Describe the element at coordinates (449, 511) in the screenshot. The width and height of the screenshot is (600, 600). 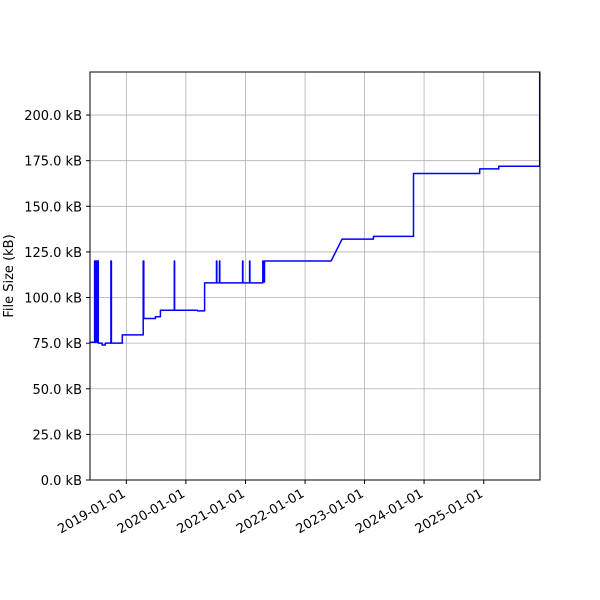
I see `x-tick-label: 2025-01-01` at that location.